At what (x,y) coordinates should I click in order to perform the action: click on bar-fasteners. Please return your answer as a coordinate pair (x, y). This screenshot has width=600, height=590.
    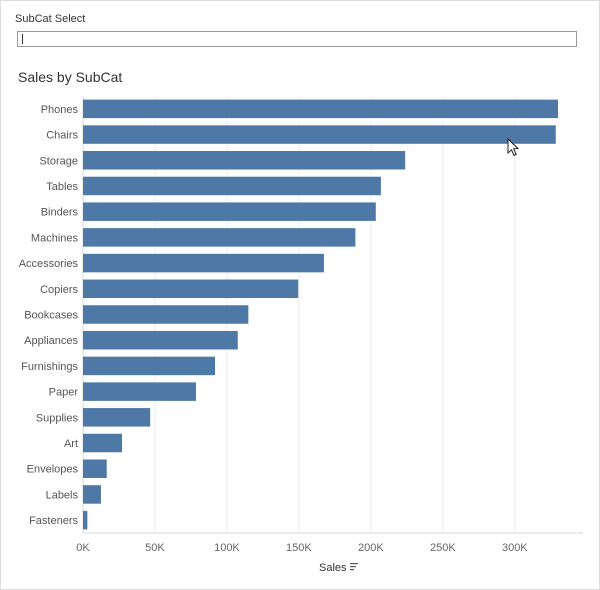
    Looking at the image, I should click on (85, 520).